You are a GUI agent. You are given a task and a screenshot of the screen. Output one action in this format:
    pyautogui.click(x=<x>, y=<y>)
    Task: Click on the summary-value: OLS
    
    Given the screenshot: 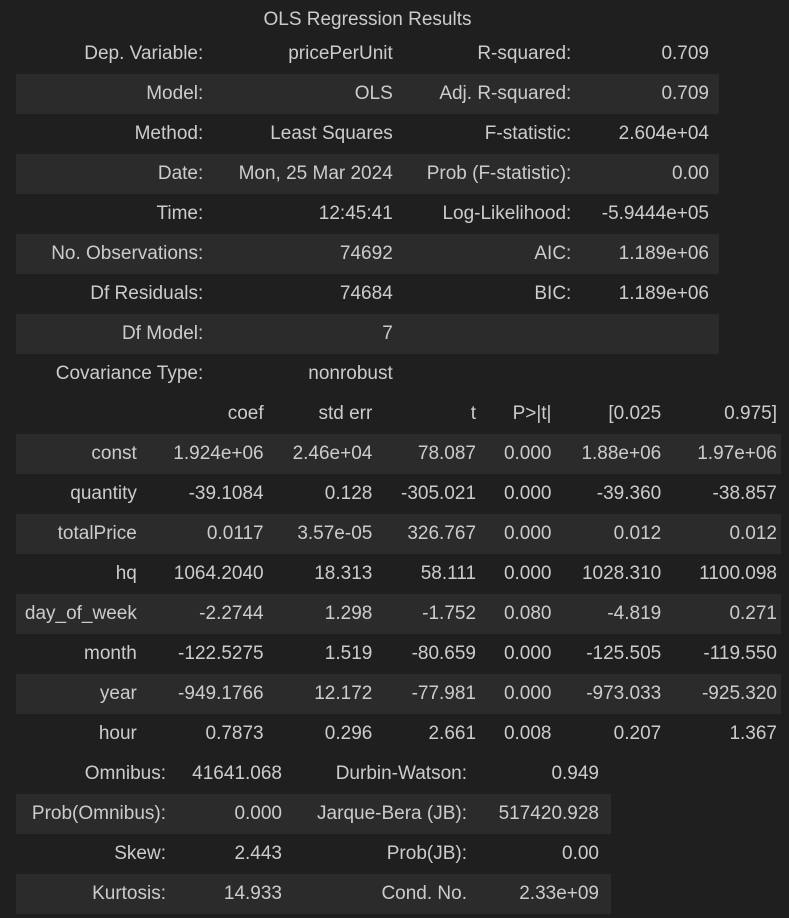 What is the action you would take?
    pyautogui.click(x=310, y=94)
    